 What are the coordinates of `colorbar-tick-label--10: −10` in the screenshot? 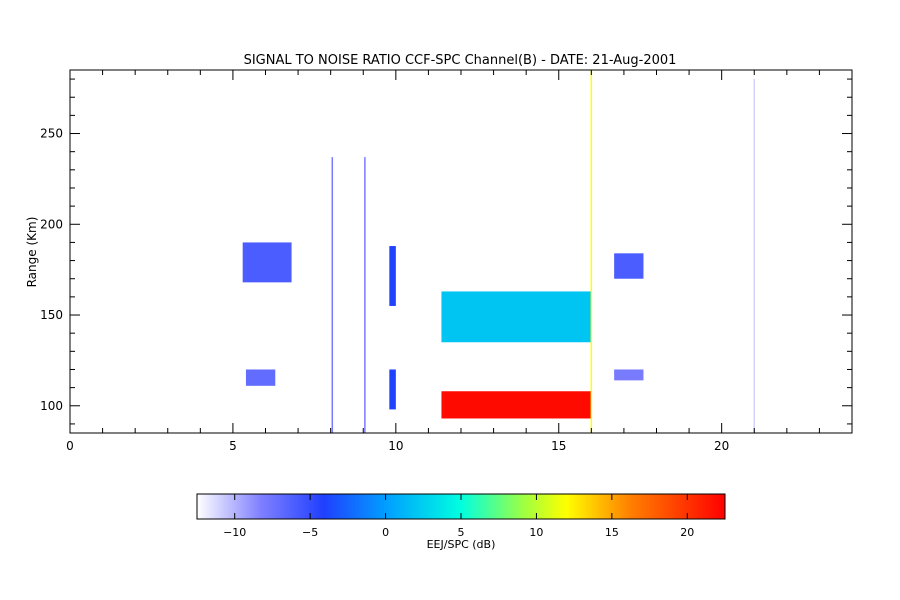 It's located at (234, 532).